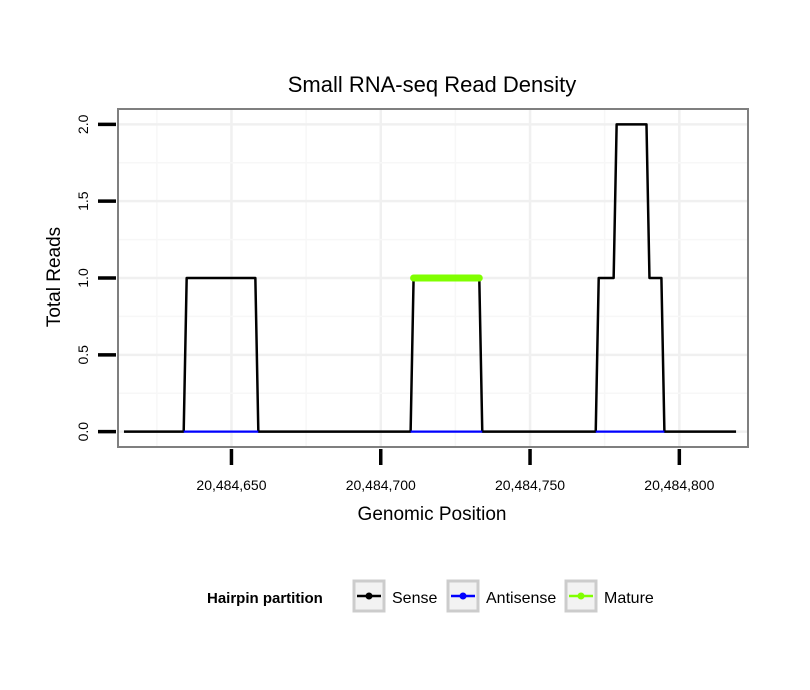  I want to click on y-tick-label: 0.0, so click(83, 432).